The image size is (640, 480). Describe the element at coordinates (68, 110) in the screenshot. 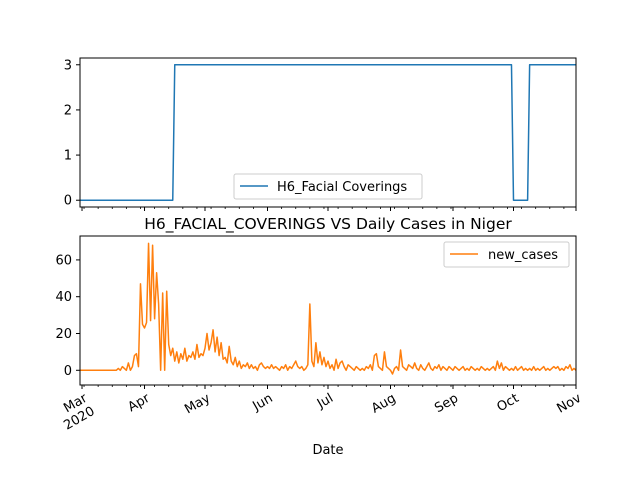

I see `top-y-tick-label: 2` at that location.